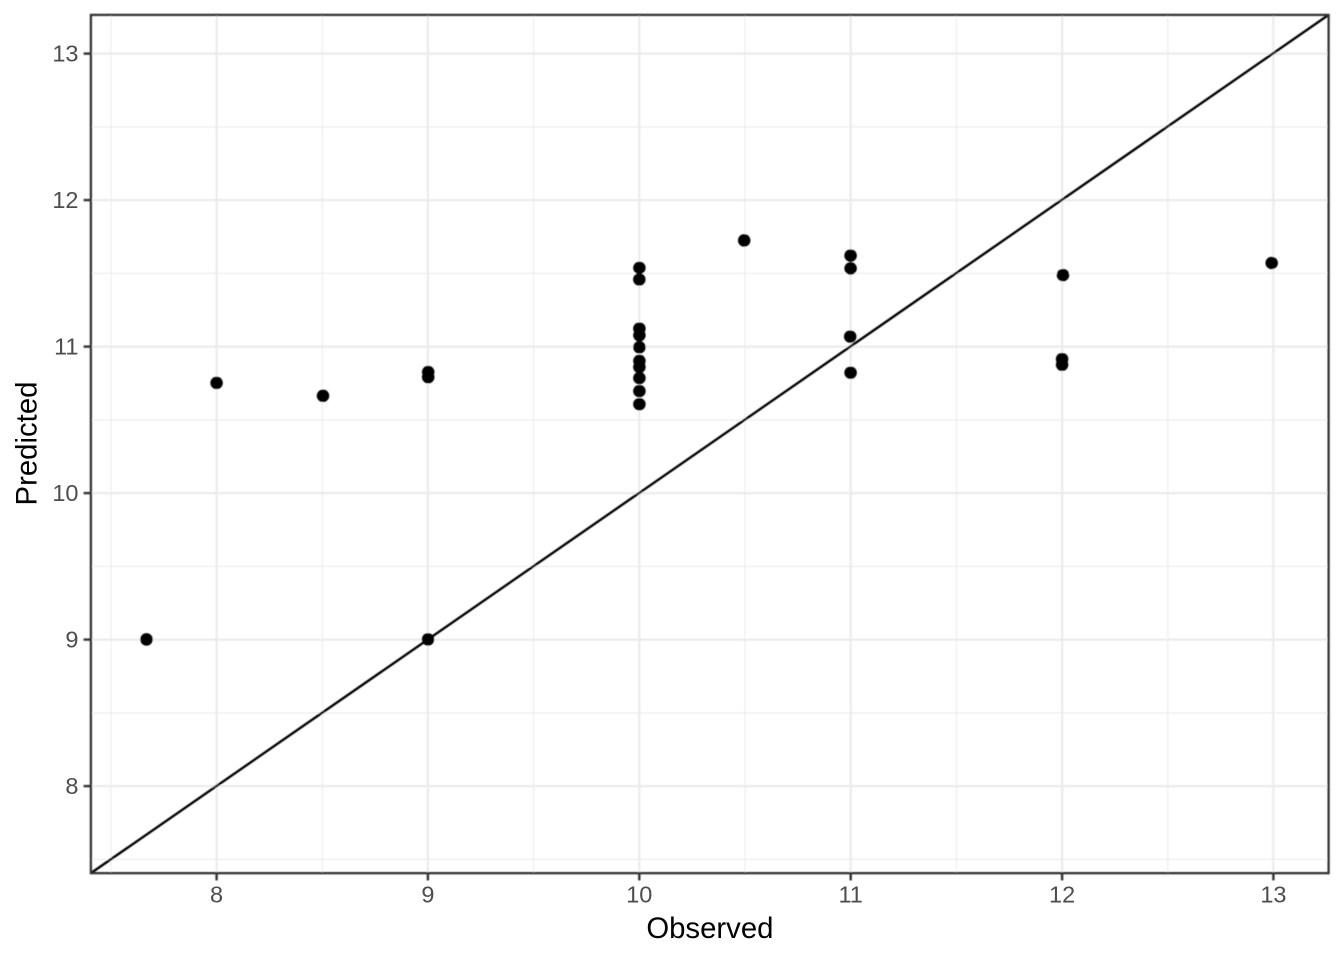 This screenshot has width=1344, height=960. I want to click on svg-text: Observed, so click(709, 928).